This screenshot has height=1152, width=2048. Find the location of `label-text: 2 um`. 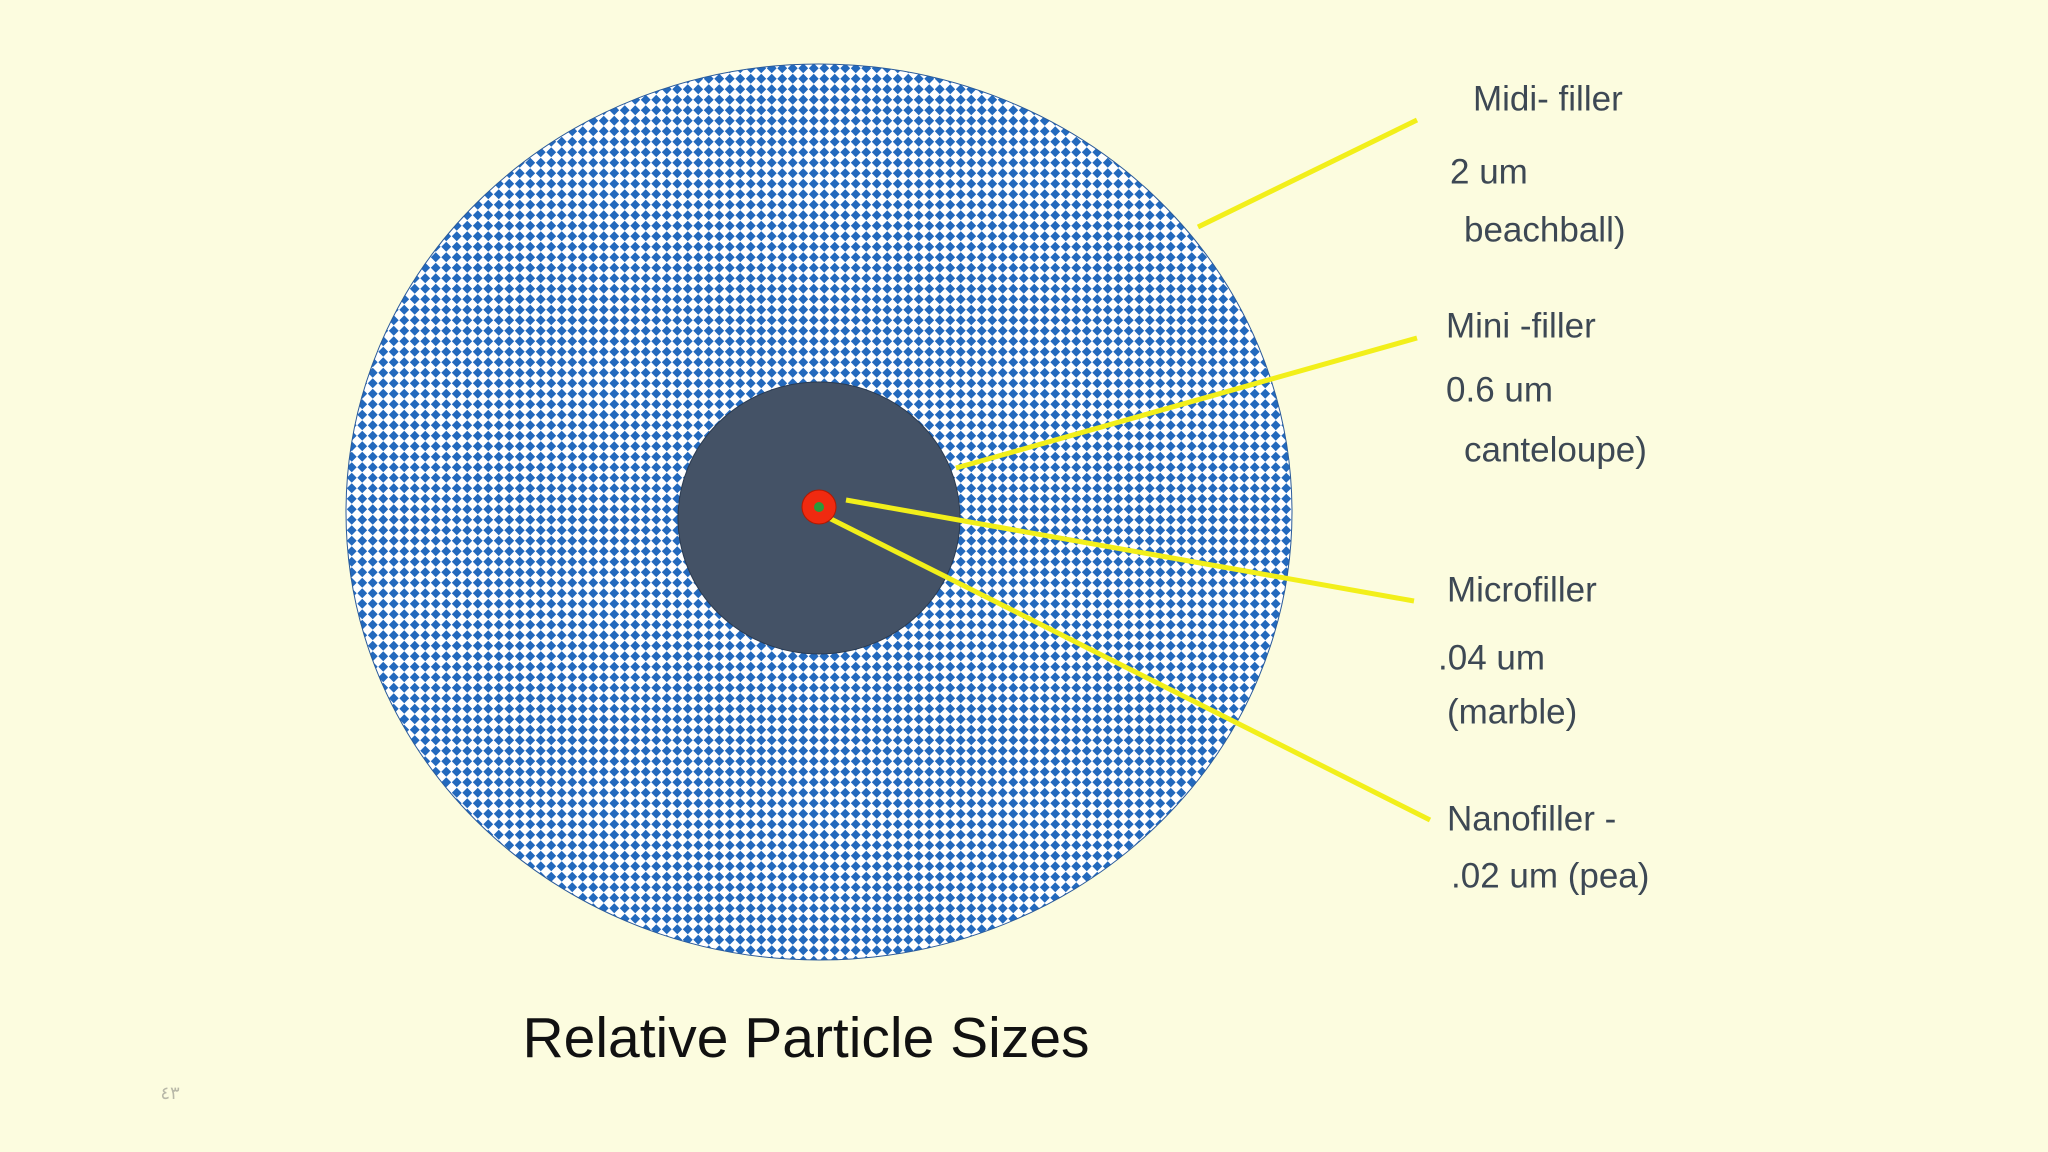

label-text: 2 um is located at coordinates (1489, 171).